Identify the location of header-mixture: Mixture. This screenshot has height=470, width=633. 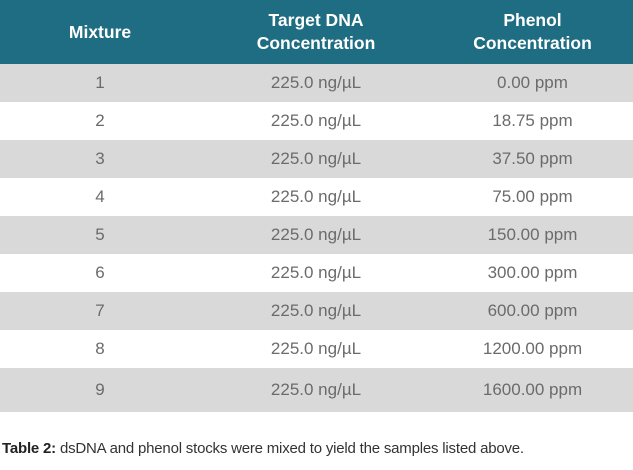
(100, 32).